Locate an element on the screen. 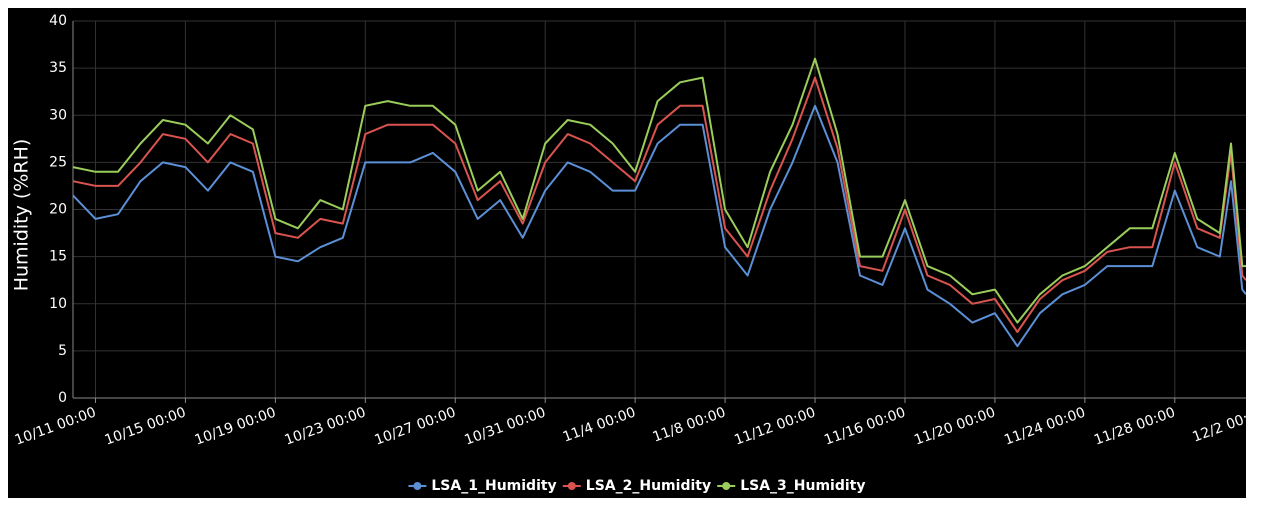 Image resolution: width=1278 pixels, height=520 pixels. y-tick-label: 10 is located at coordinates (58, 304).